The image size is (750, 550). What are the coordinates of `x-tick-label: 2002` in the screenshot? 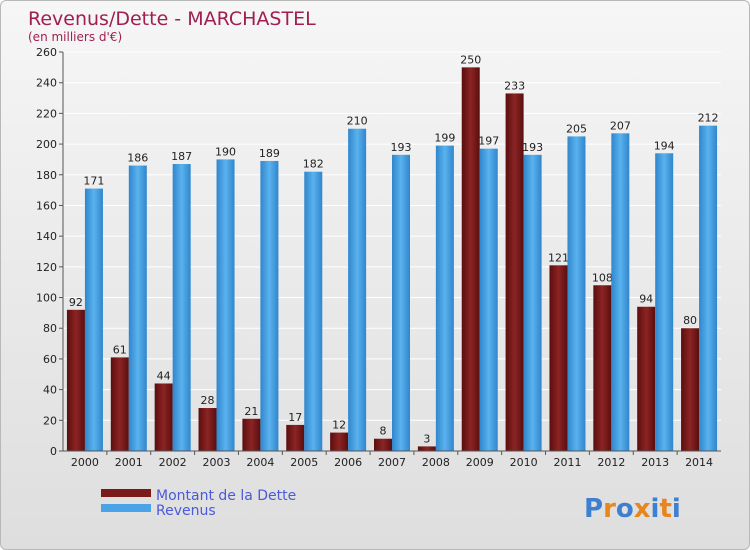 It's located at (173, 462).